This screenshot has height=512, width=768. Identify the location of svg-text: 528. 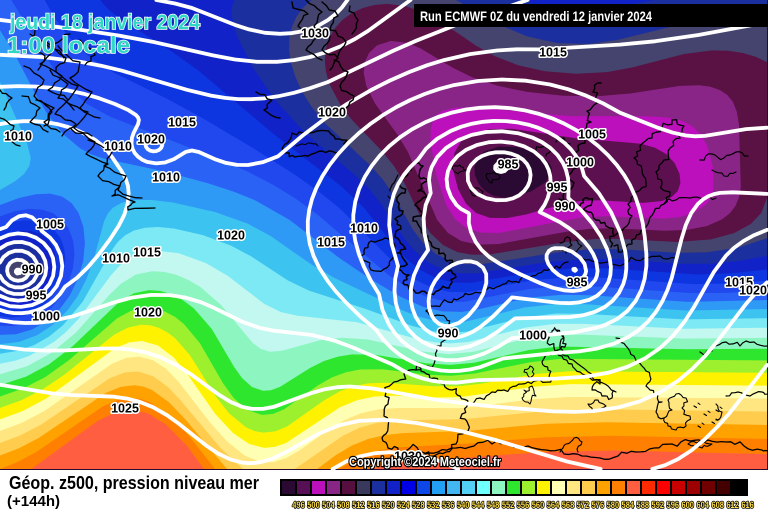
(418, 505).